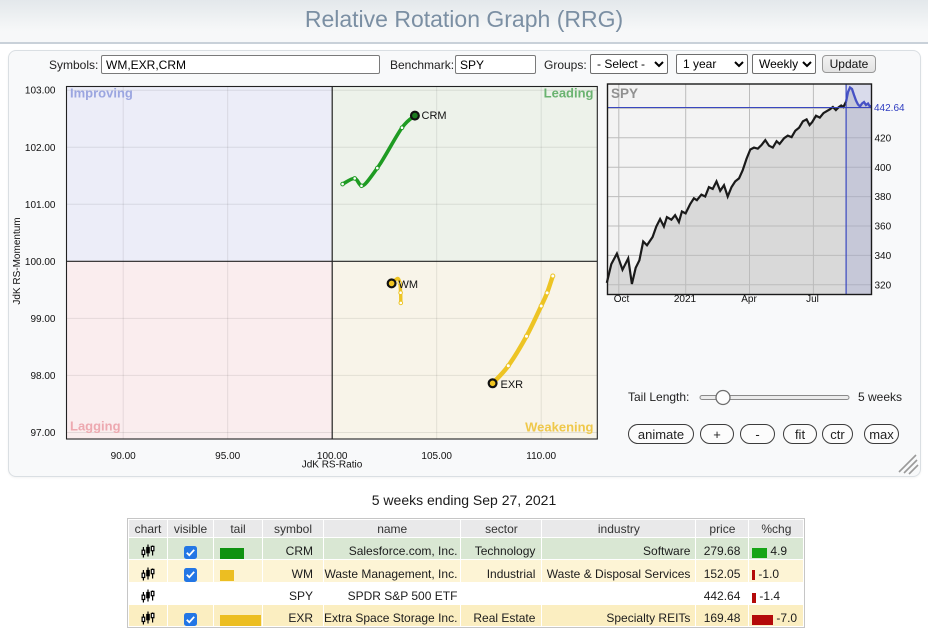  Describe the element at coordinates (569, 93) in the screenshot. I see `svg-text: Leading` at that location.